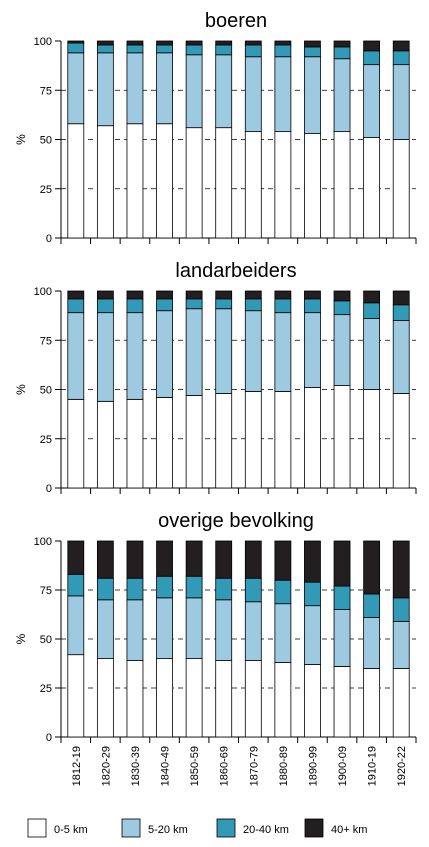 This screenshot has height=847, width=429. What do you see at coordinates (21, 389) in the screenshot?
I see `y-axis-label: %` at bounding box center [21, 389].